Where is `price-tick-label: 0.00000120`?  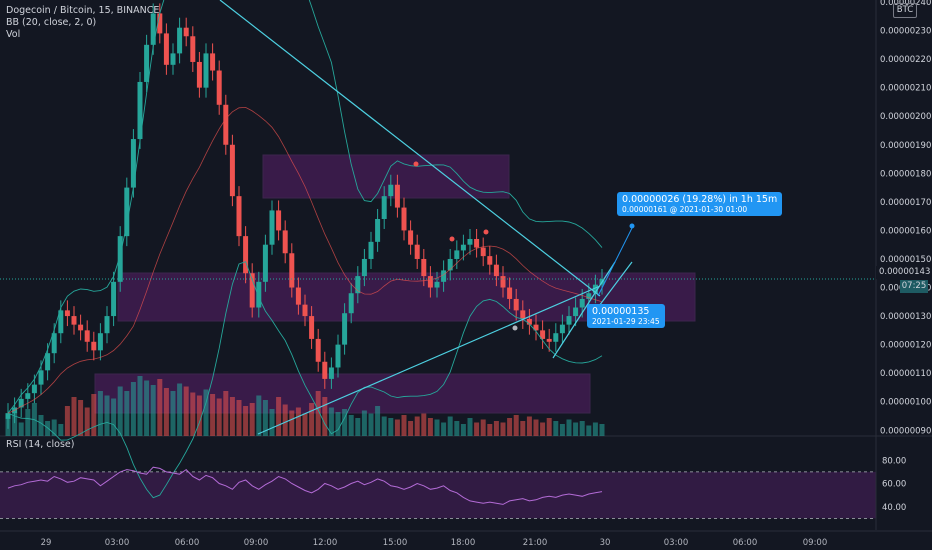
price-tick-label: 0.00000120 is located at coordinates (905, 346).